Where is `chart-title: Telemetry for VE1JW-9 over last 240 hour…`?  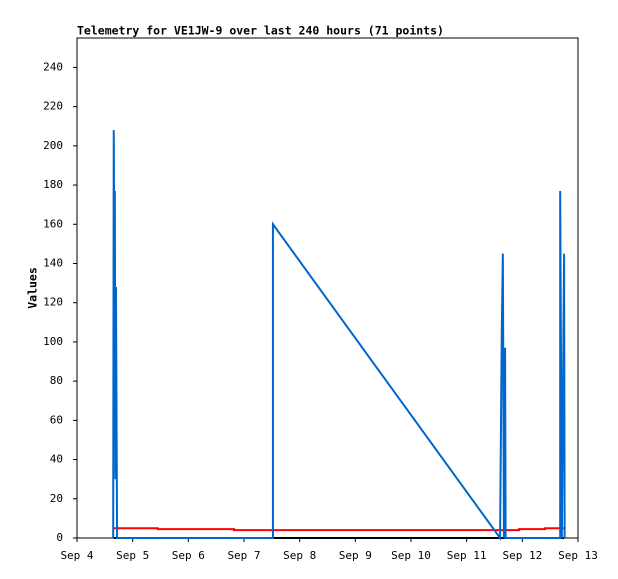
chart-title: Telemetry for VE1JW-9 over last 240 hour… is located at coordinates (260, 31).